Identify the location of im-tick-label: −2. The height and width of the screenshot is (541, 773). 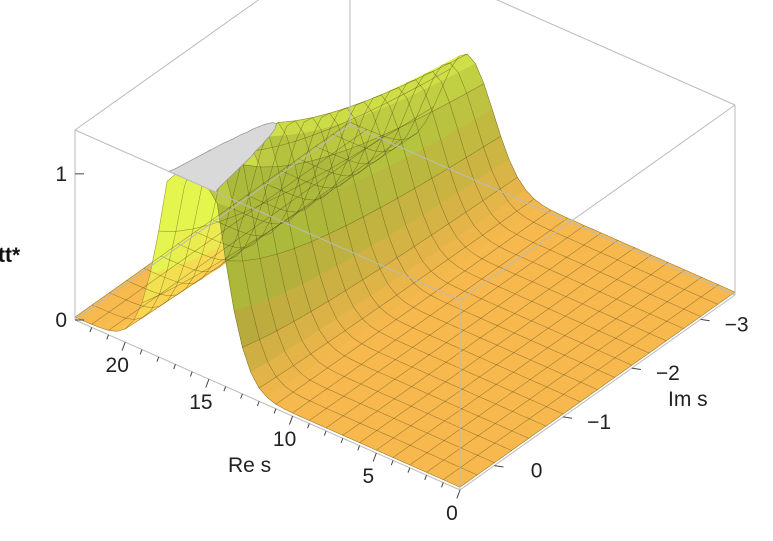
(668, 373).